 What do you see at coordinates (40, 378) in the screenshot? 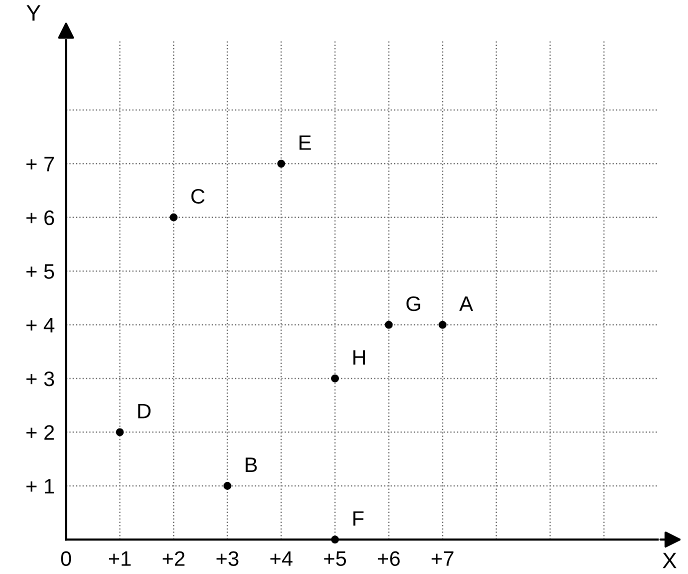
I see `y-tick-label: + 3` at bounding box center [40, 378].